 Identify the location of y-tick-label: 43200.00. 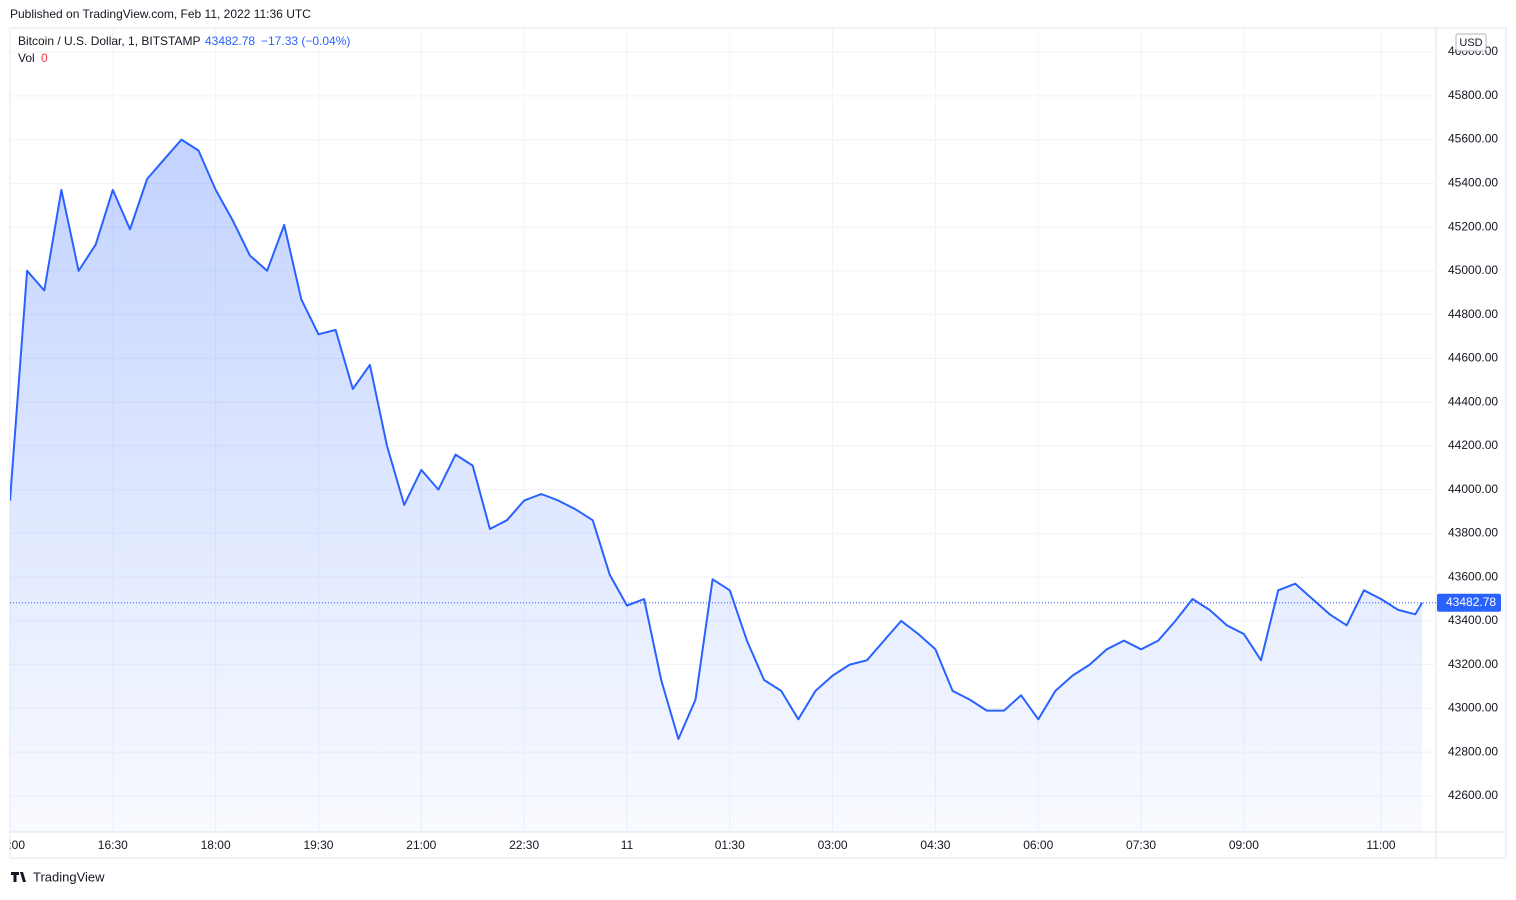
(1473, 664).